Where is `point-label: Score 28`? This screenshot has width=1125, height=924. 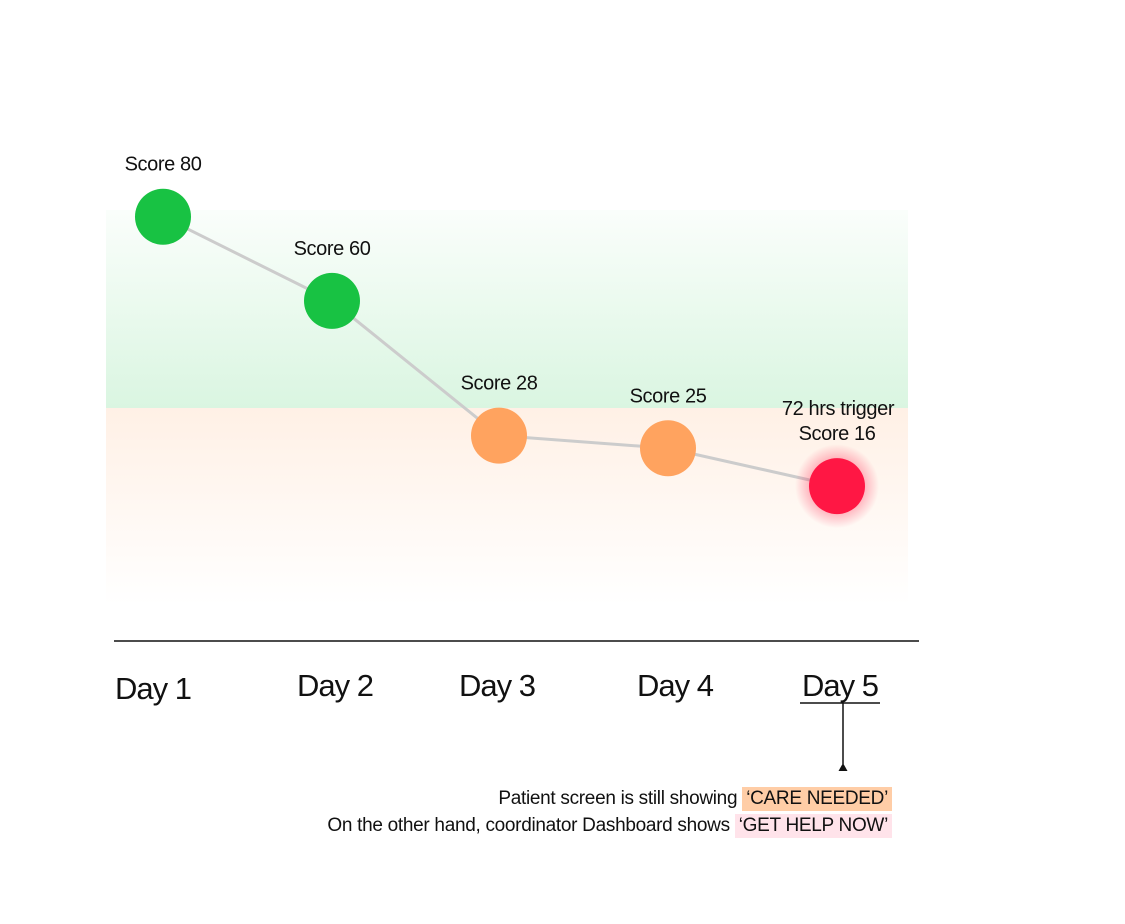 point-label: Score 28 is located at coordinates (499, 384).